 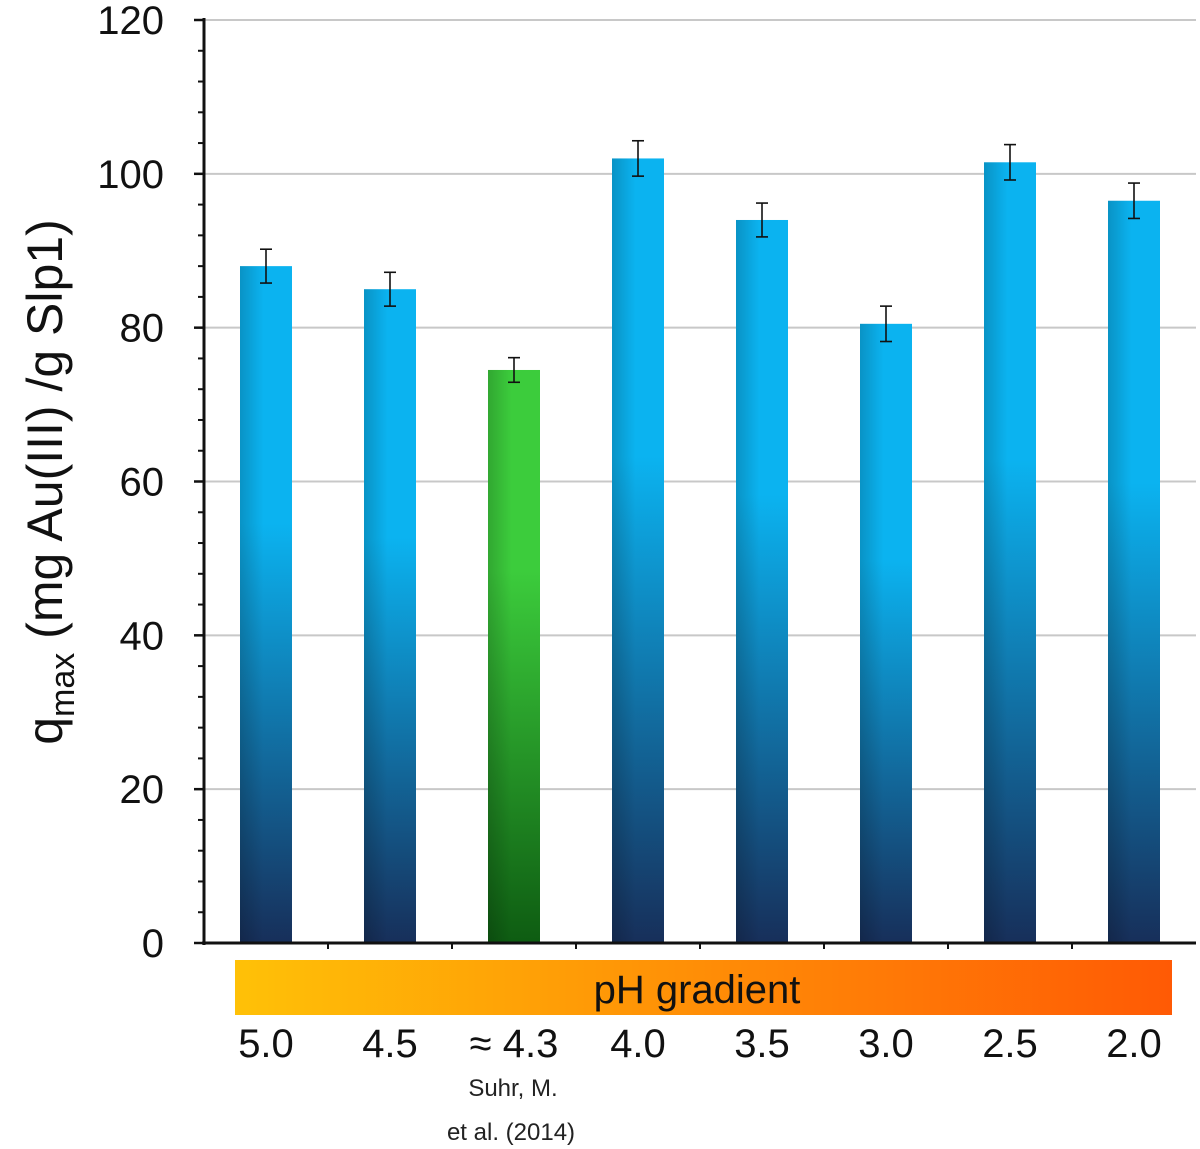 I want to click on ph-gradient-label: pH gradient, so click(x=697, y=990).